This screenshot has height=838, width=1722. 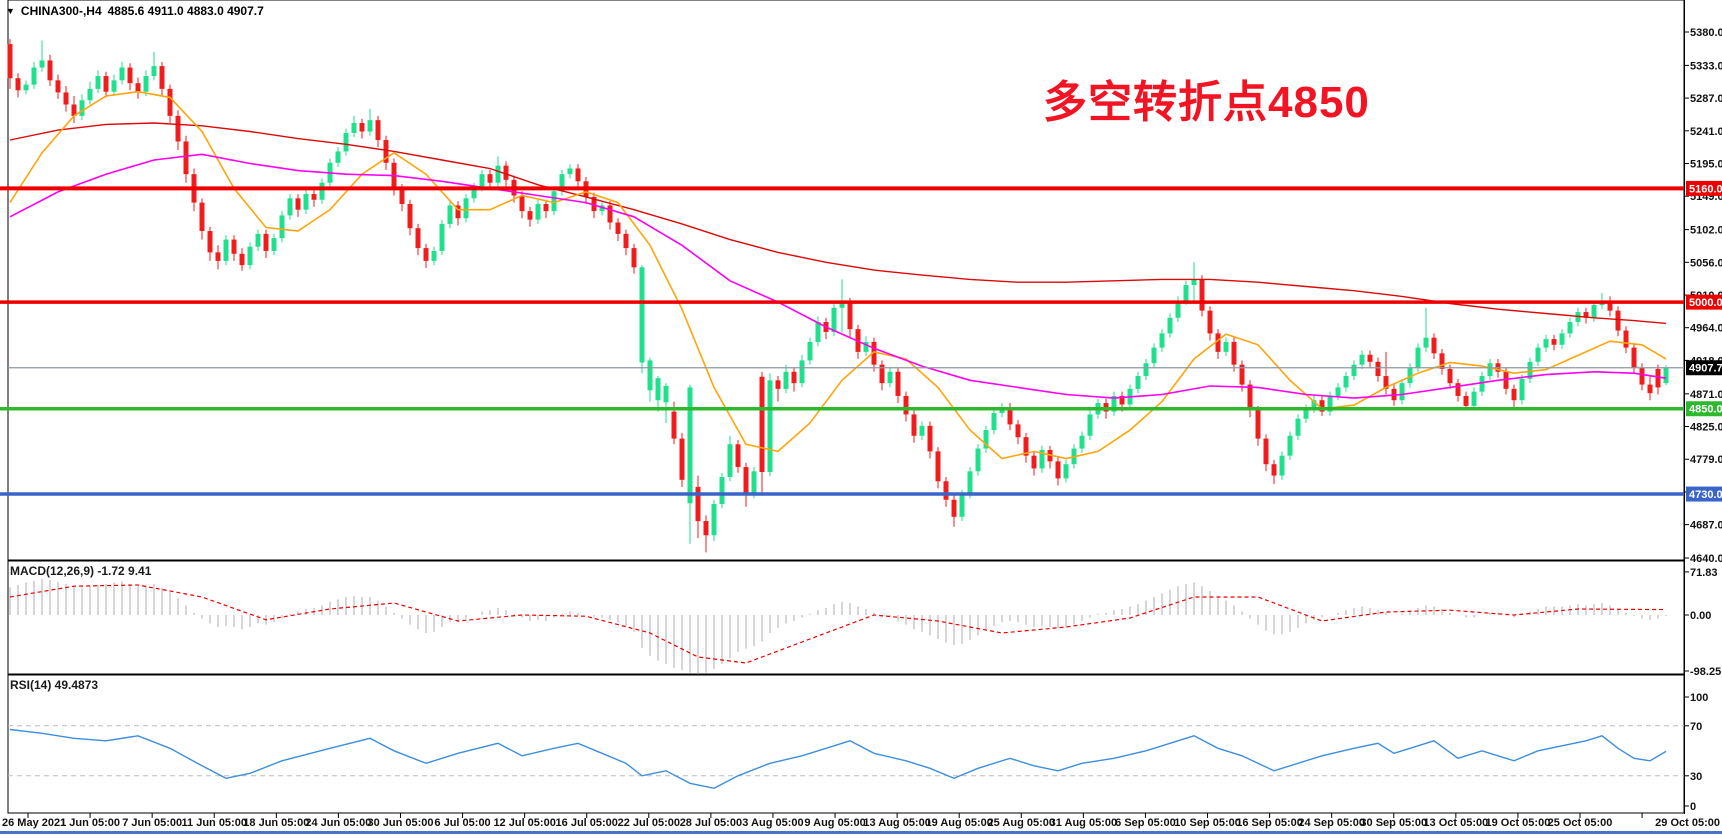 I want to click on level-price-badge: 5160.0, so click(x=1705, y=189).